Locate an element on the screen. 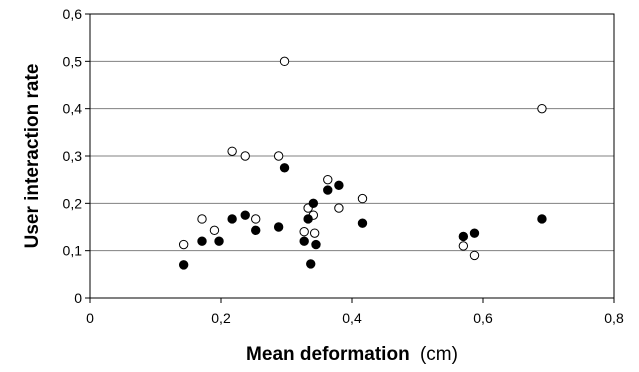 The width and height of the screenshot is (639, 372). x-tick-label: 0,8 is located at coordinates (614, 318).